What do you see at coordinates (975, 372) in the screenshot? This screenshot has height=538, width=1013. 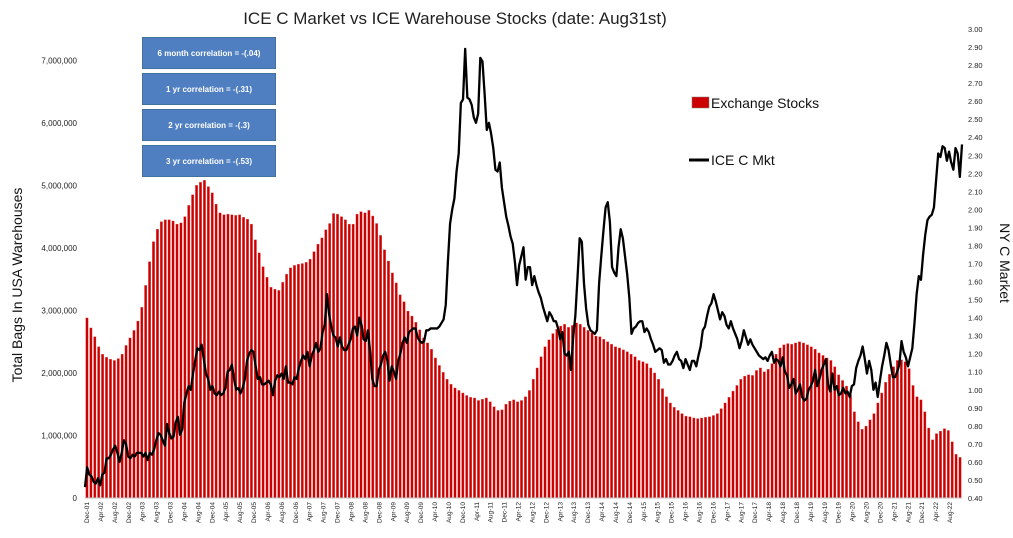 I see `y2-tick-label: 1.10` at bounding box center [975, 372].